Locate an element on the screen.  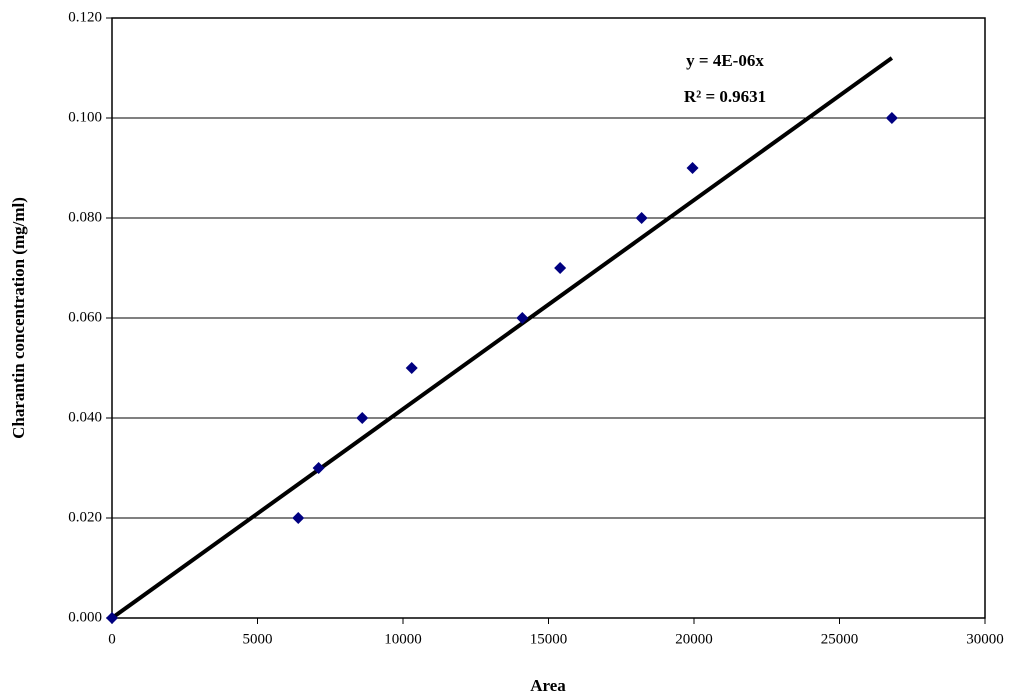
x-tick-label: 5000 is located at coordinates (258, 639).